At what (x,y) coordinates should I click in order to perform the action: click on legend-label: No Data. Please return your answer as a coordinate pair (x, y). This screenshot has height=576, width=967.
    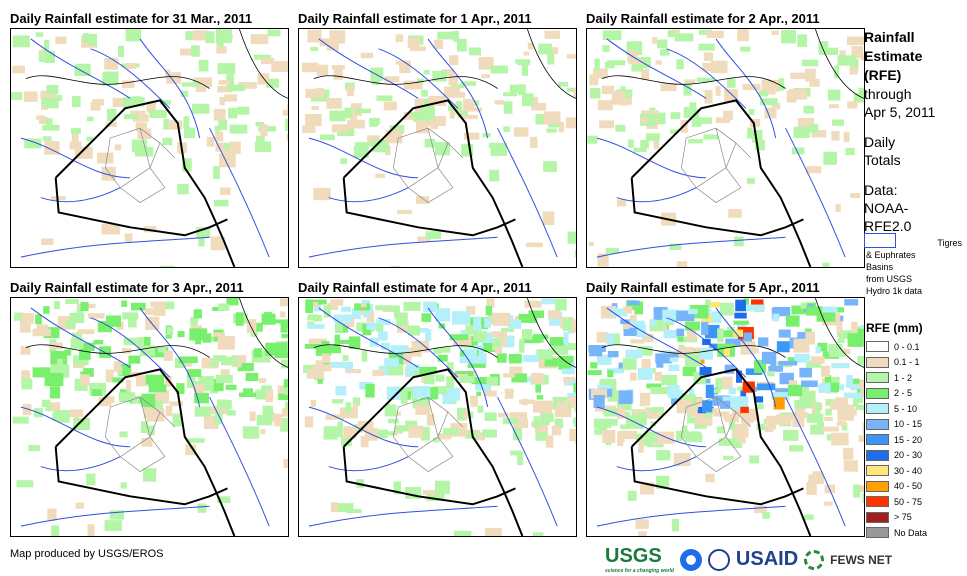
    Looking at the image, I should click on (911, 532).